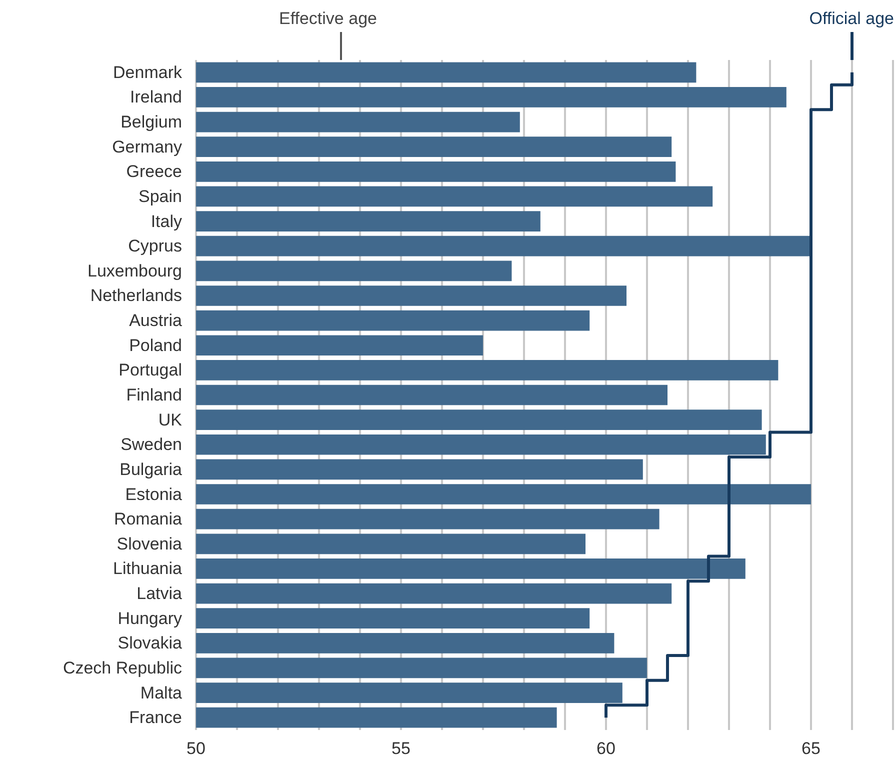 The width and height of the screenshot is (896, 762). I want to click on text: Official age, so click(851, 18).